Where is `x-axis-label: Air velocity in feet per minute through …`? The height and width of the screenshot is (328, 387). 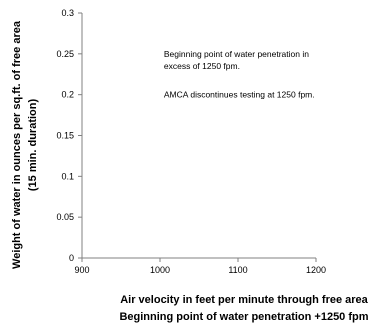 x-axis-label: Air velocity in feet per minute through … is located at coordinates (244, 300).